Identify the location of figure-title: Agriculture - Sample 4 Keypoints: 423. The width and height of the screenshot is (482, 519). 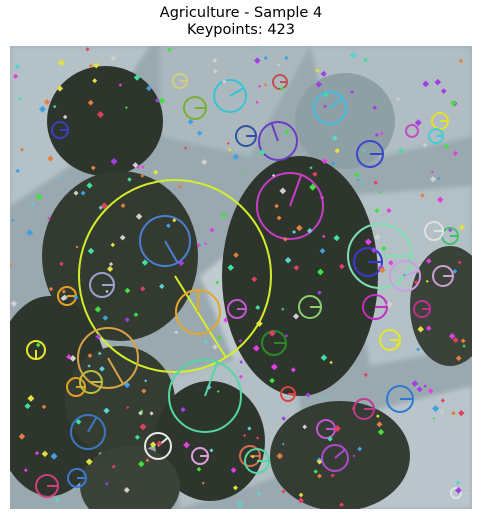
(241, 22).